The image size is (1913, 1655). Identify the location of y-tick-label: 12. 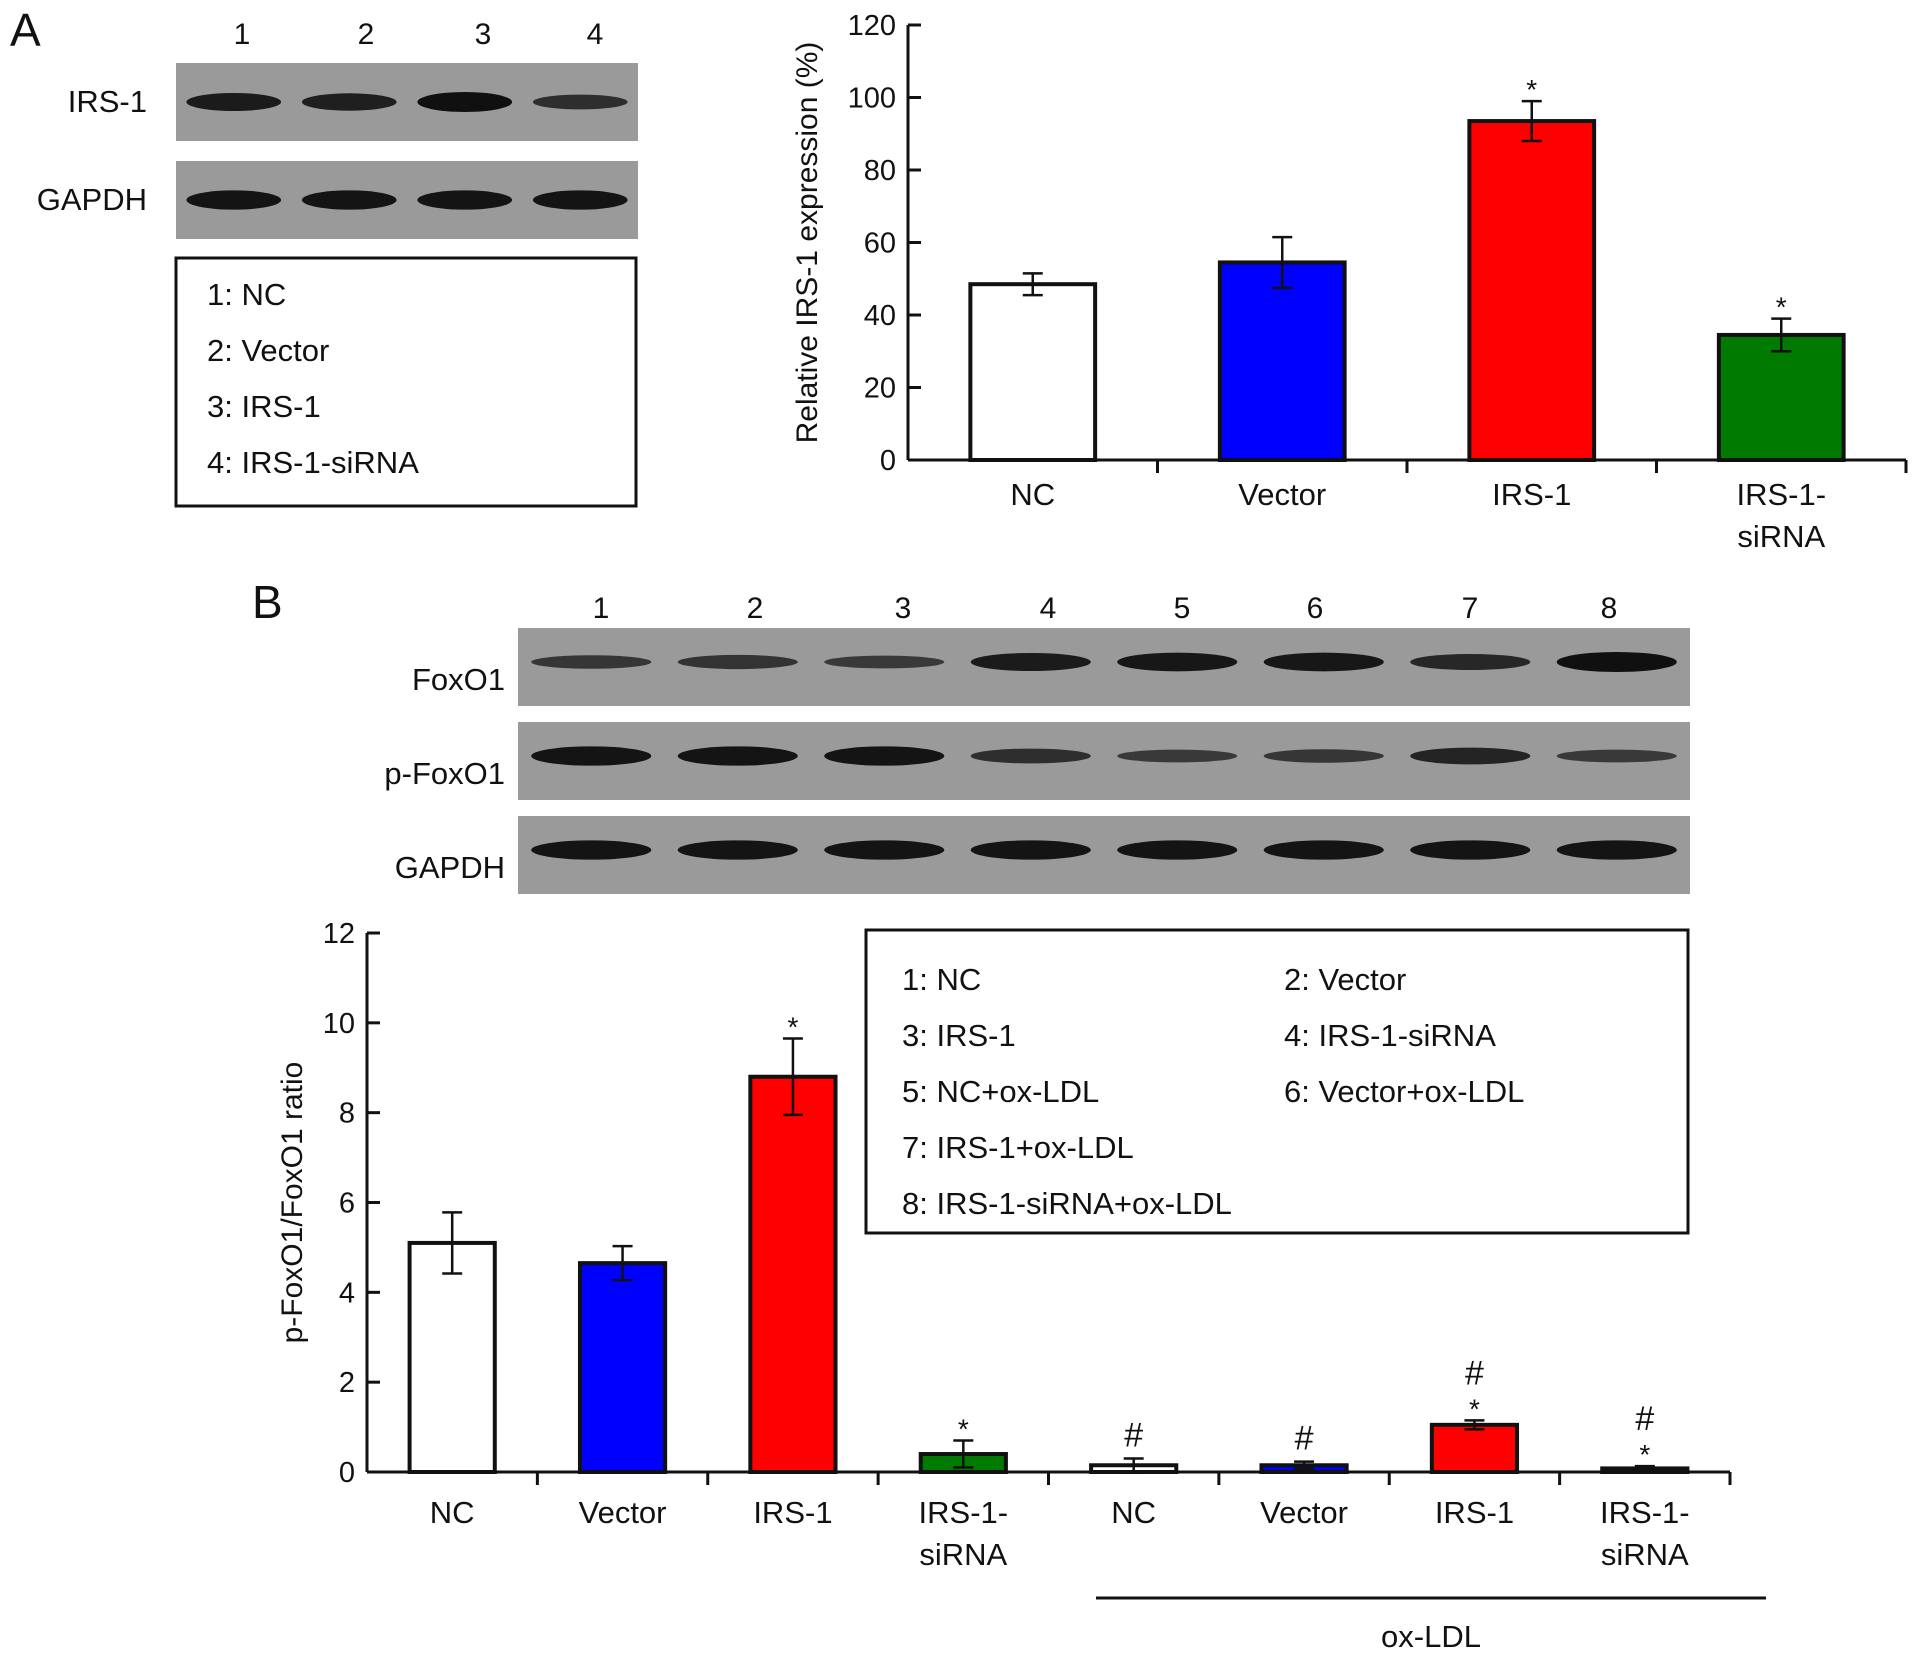
(339, 934).